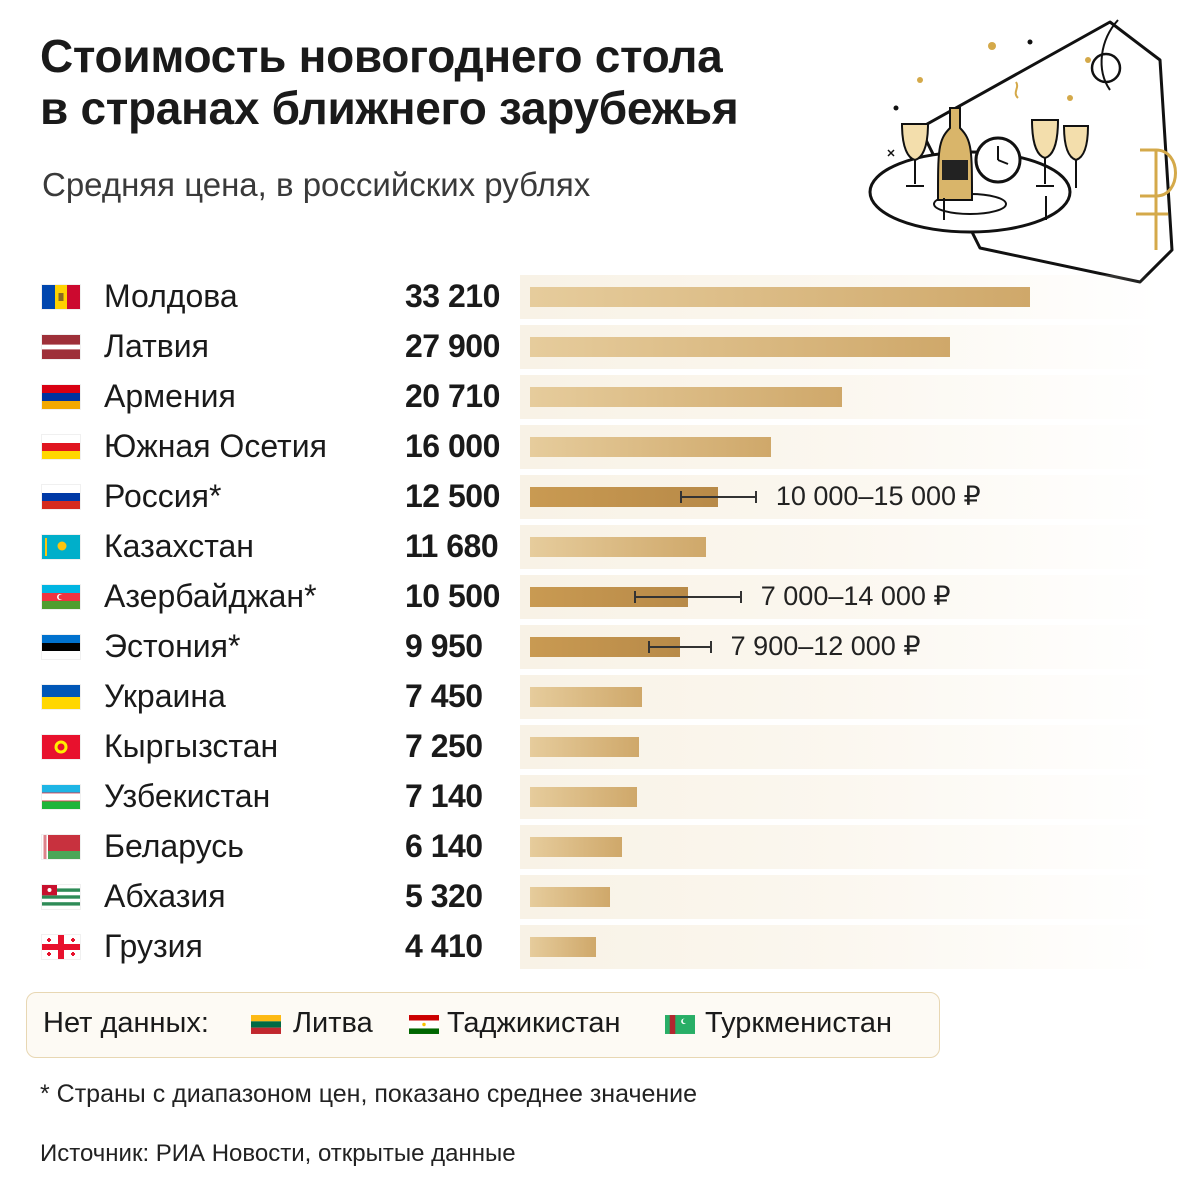 This screenshot has width=1200, height=1200. Describe the element at coordinates (153, 946) in the screenshot. I see `country-label: Грузия` at that location.